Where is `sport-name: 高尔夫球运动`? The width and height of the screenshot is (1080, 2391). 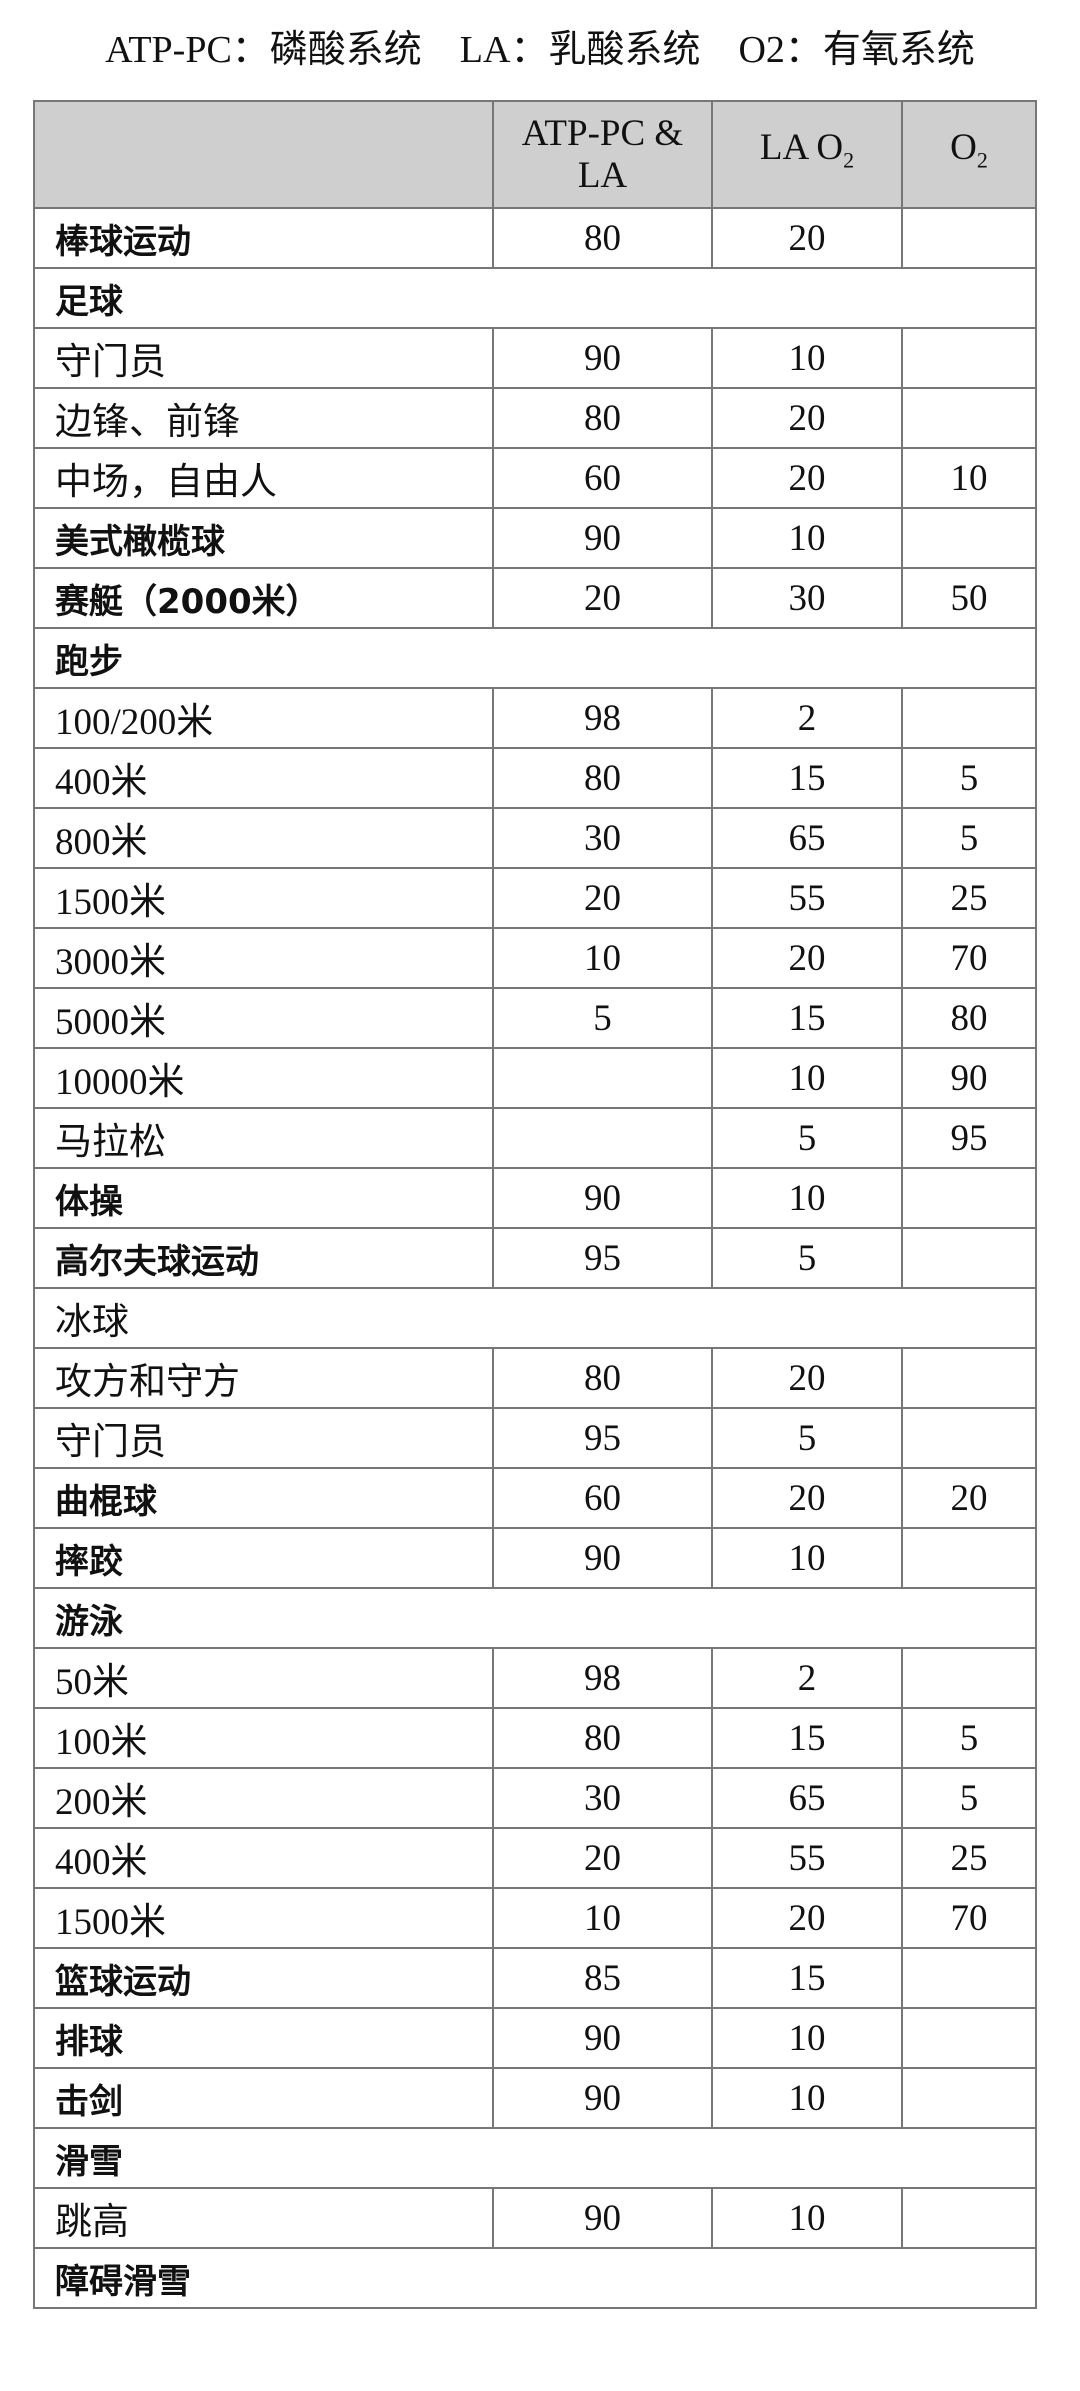
sport-name: 高尔夫球运动 is located at coordinates (263, 1258).